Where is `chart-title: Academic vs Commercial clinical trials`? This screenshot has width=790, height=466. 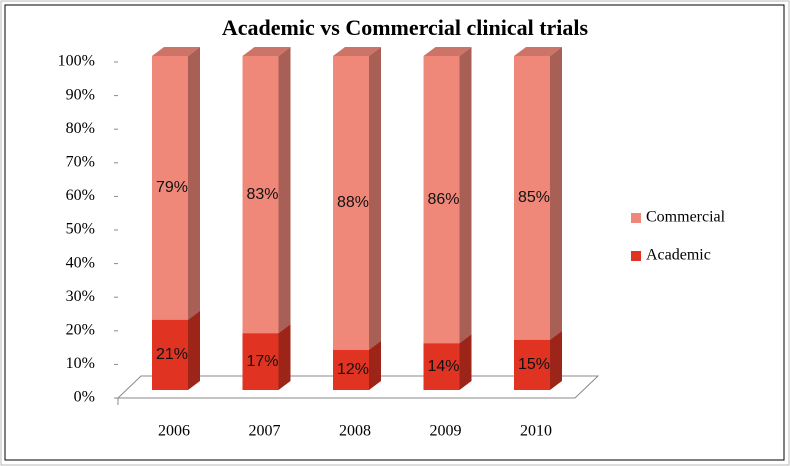
chart-title: Academic vs Commercial clinical trials is located at coordinates (405, 27).